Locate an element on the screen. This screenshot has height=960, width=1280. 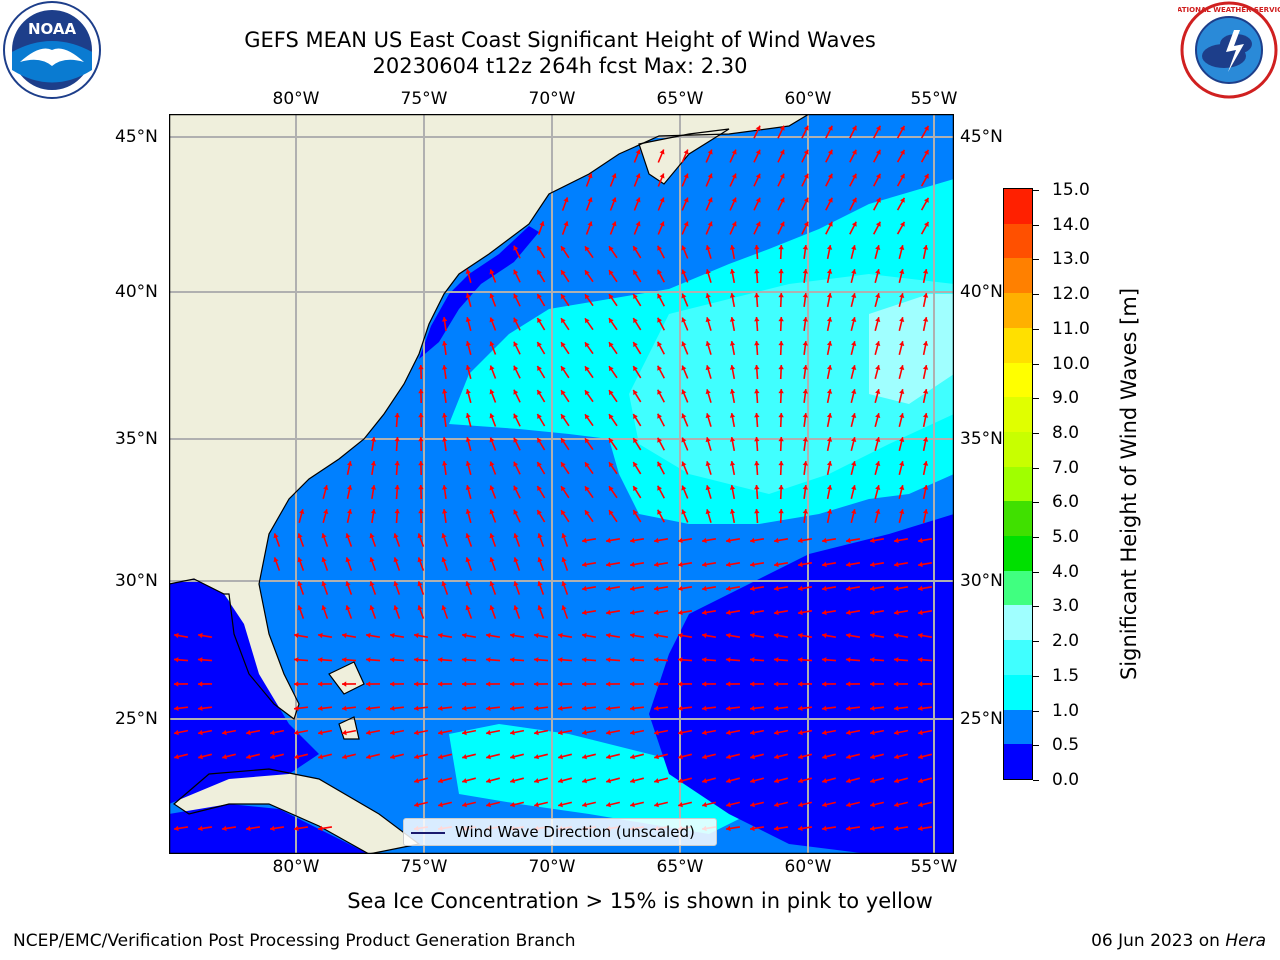
colorbar-tick-label: 9.0 is located at coordinates (1066, 398).